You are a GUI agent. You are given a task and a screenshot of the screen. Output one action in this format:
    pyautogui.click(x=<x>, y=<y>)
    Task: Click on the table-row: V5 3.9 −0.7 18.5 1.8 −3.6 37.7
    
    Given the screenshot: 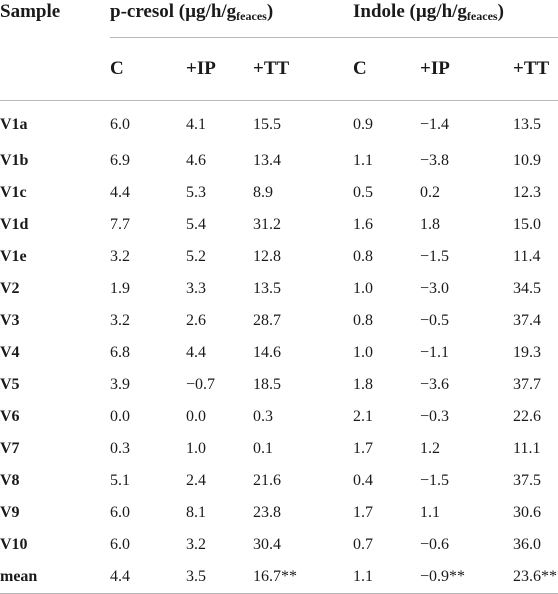 What is the action you would take?
    pyautogui.click(x=279, y=385)
    